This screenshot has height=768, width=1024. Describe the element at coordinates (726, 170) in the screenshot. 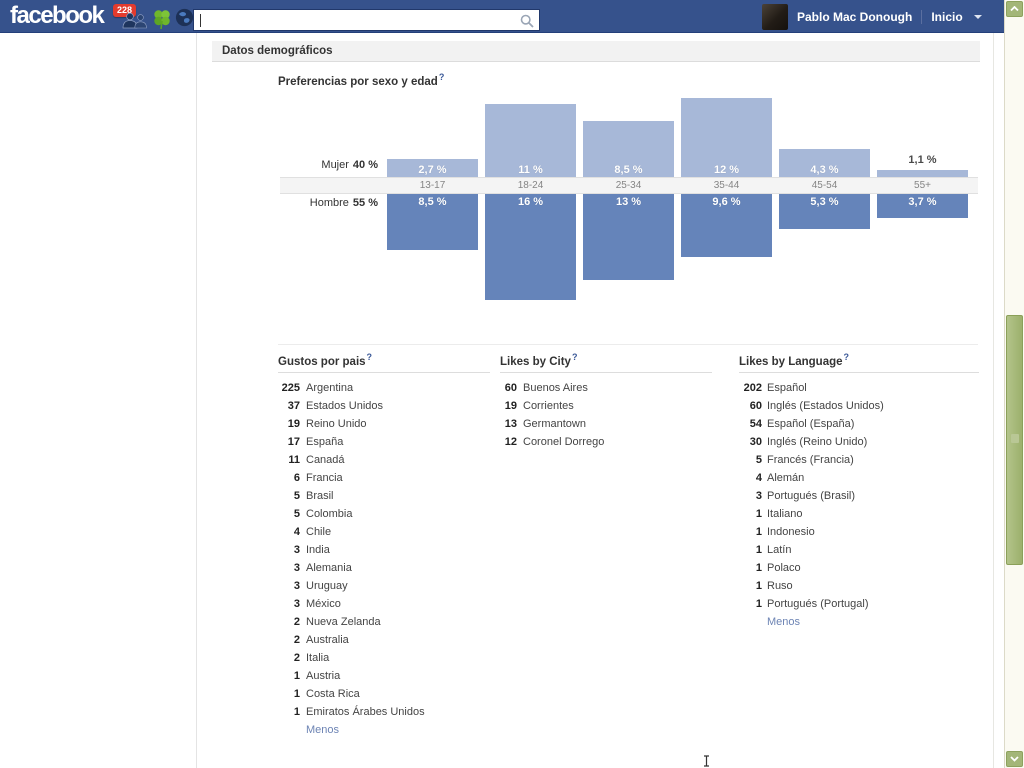

I see `mujer-bar-value: 12 %` at that location.